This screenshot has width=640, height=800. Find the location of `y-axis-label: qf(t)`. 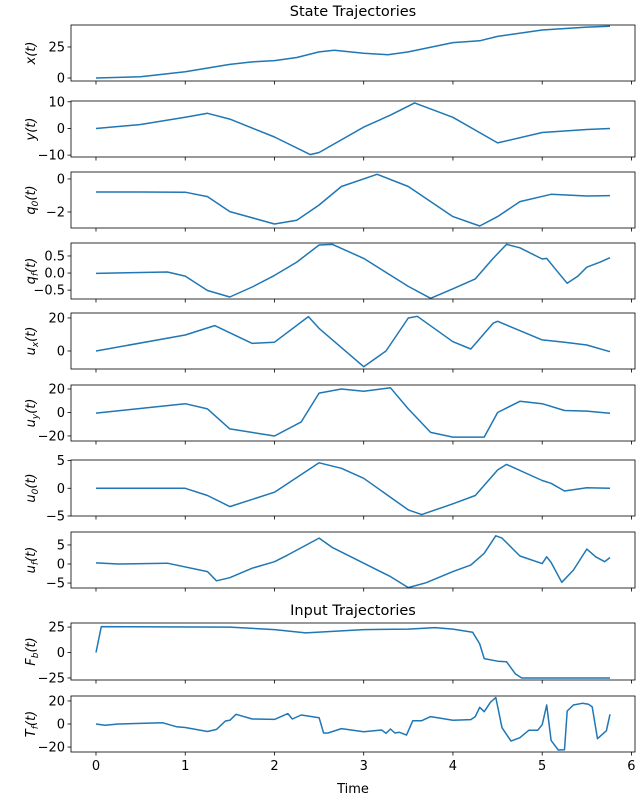

y-axis-label: qf(t) is located at coordinates (32, 271).